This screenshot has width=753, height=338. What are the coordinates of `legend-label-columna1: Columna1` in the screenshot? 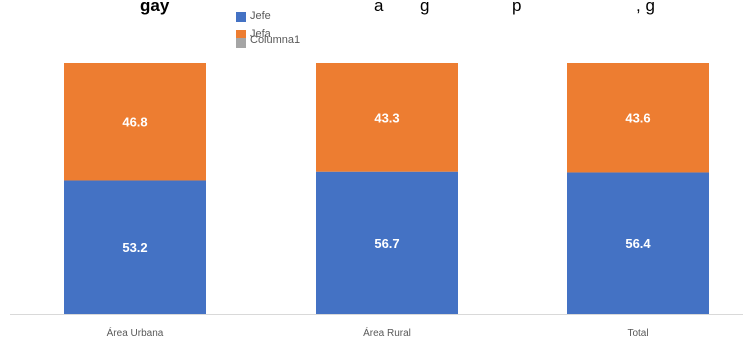 It's located at (275, 40).